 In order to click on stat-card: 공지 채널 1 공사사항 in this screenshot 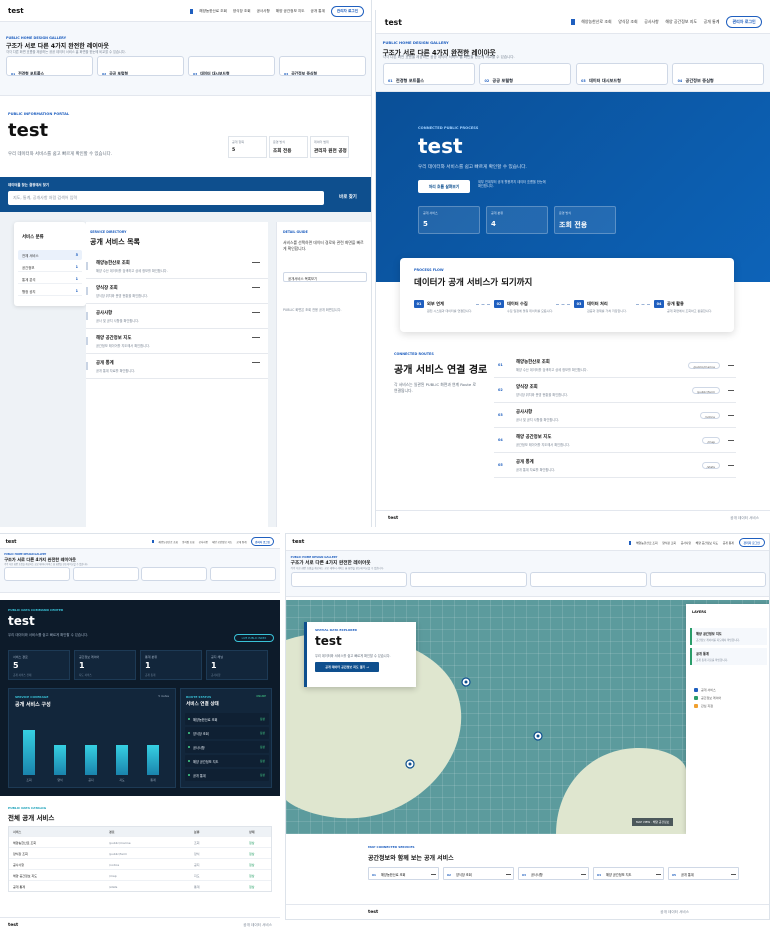, I will do `click(237, 665)`.